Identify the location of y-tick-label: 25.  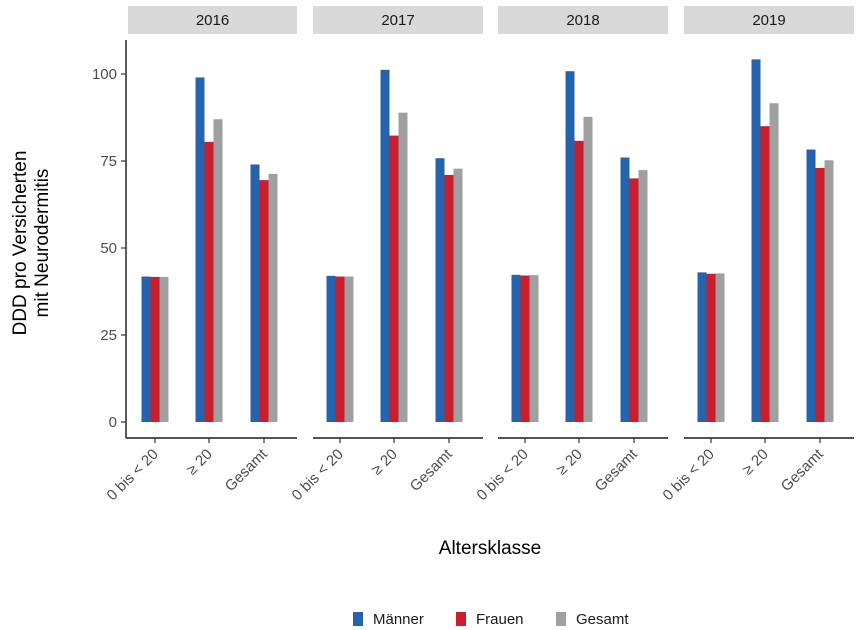
(108, 335).